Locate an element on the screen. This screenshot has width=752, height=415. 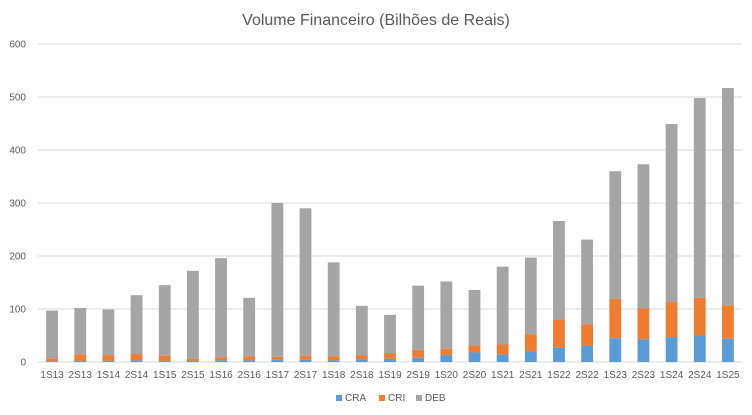
y-tick-label: 200 is located at coordinates (17, 257).